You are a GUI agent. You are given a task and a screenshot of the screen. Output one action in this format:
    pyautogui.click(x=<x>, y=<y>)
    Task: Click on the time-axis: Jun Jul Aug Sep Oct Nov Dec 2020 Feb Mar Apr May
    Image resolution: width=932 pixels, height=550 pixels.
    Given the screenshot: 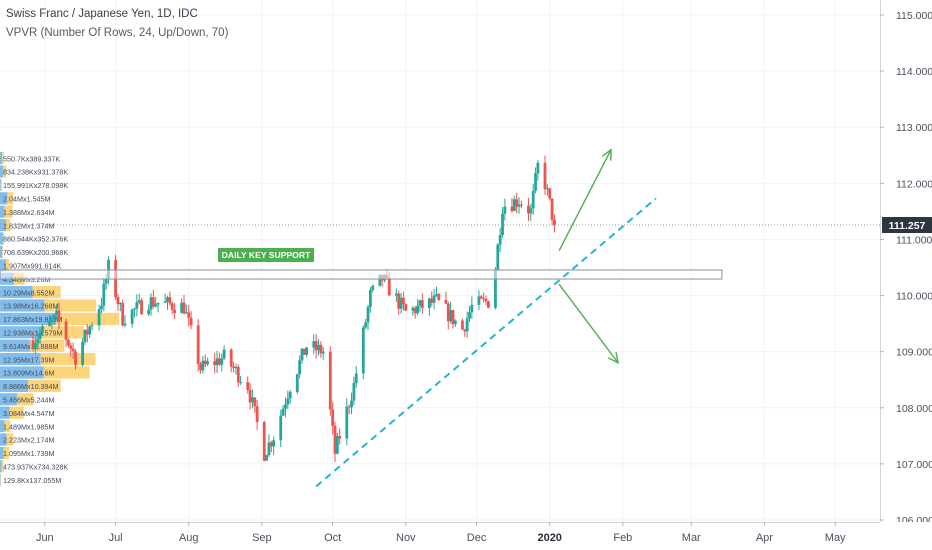 What is the action you would take?
    pyautogui.click(x=466, y=536)
    